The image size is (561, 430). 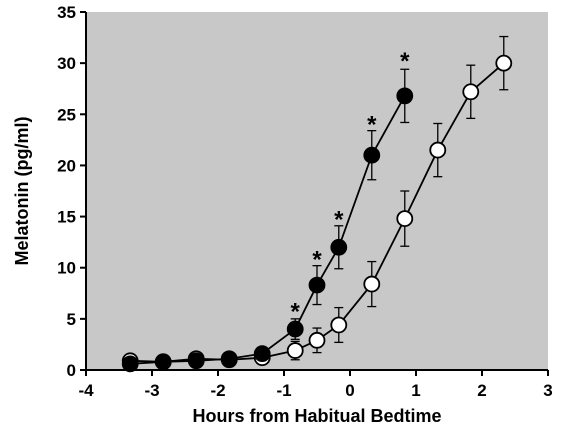 I want to click on x-tick-label: 3, so click(x=547, y=390).